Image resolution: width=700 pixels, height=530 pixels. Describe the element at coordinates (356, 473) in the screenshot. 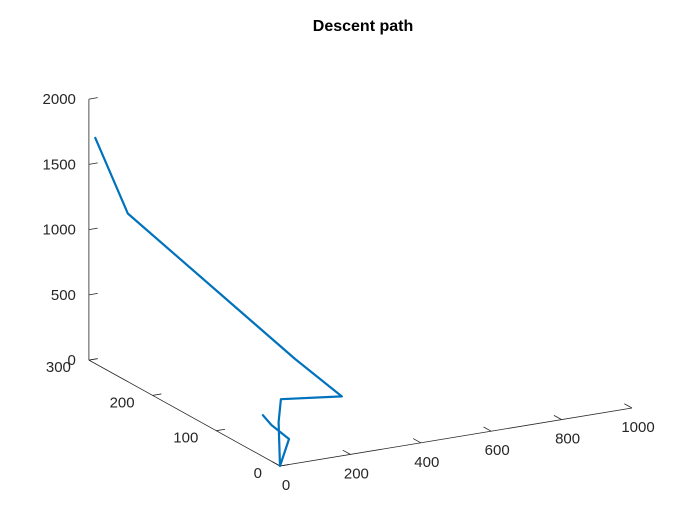

I see `x-tick-label: 200` at that location.